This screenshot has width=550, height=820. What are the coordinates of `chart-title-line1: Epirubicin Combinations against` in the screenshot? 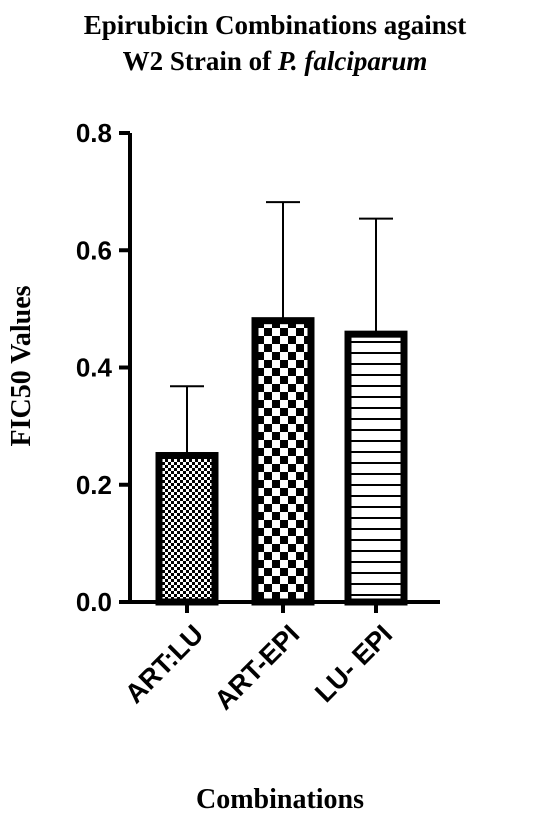 It's located at (275, 25).